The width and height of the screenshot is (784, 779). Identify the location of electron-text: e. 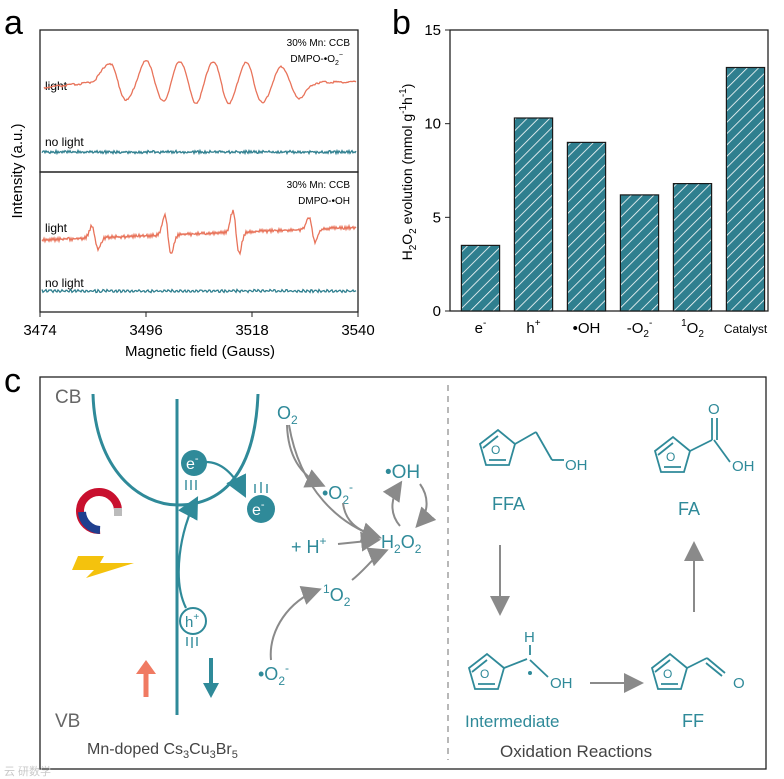
(190, 464).